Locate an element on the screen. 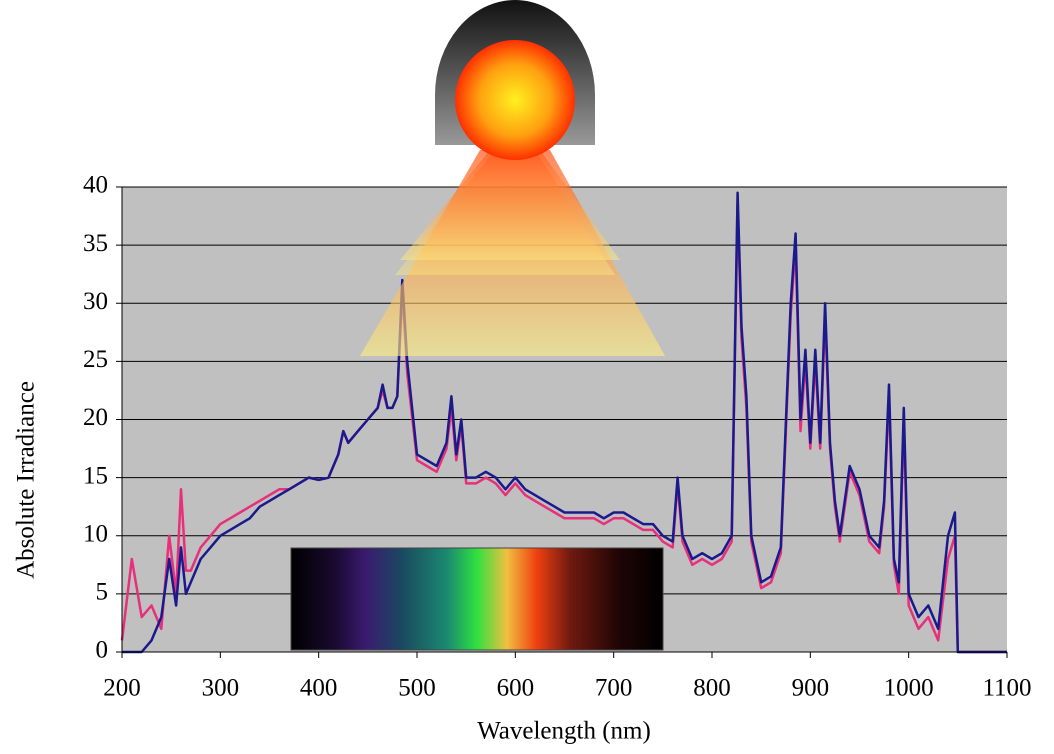  spectrum-bar is located at coordinates (477, 599).